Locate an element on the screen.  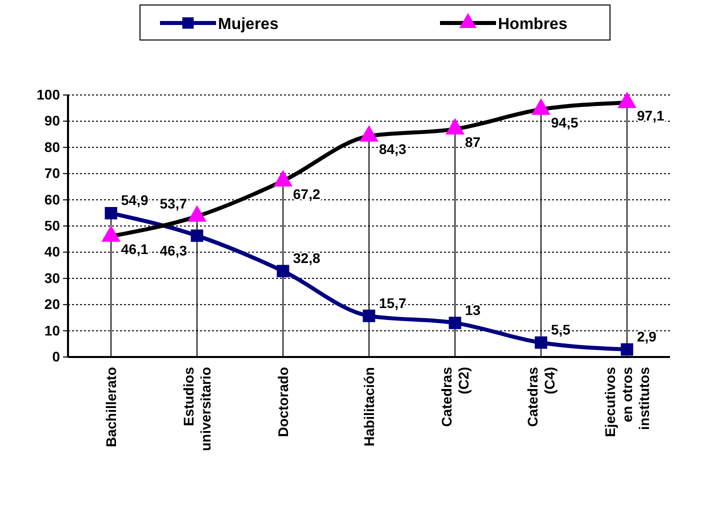
x-tick-label: Catedras (C2) is located at coordinates (455, 396).